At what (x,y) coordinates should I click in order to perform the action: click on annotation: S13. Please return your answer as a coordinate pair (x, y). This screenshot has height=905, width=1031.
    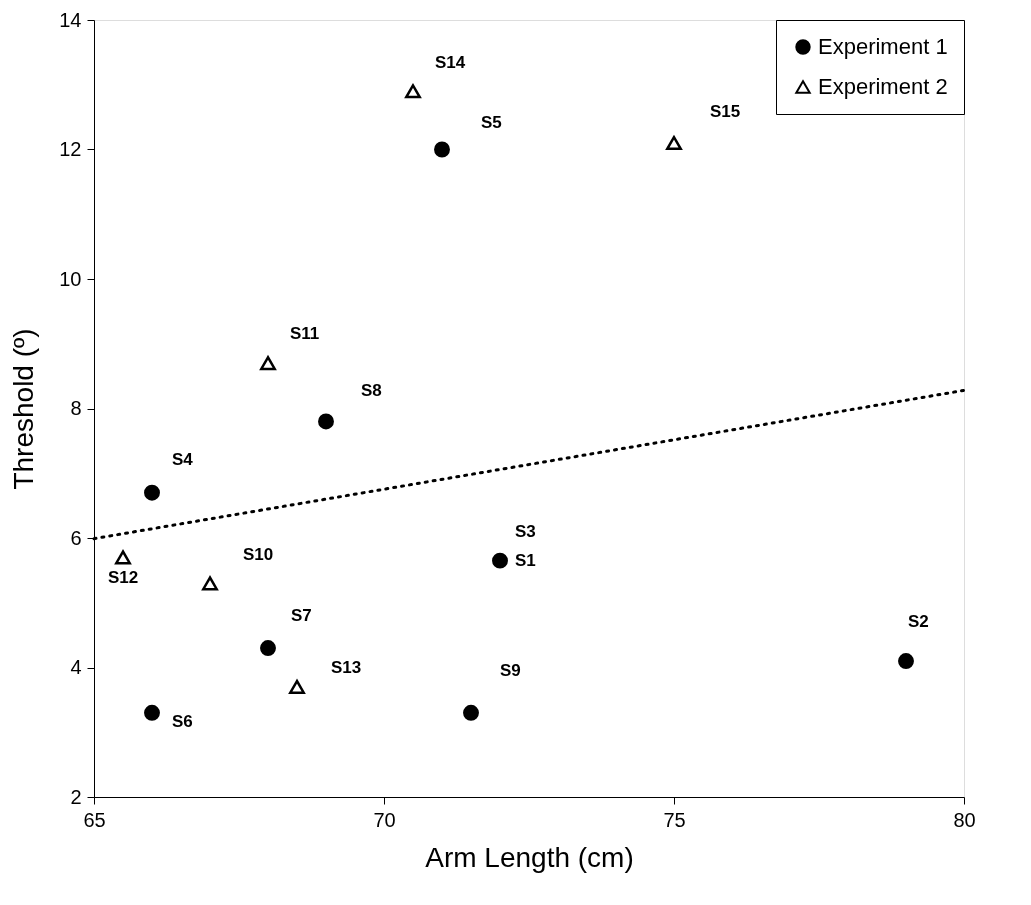
    Looking at the image, I should click on (346, 667).